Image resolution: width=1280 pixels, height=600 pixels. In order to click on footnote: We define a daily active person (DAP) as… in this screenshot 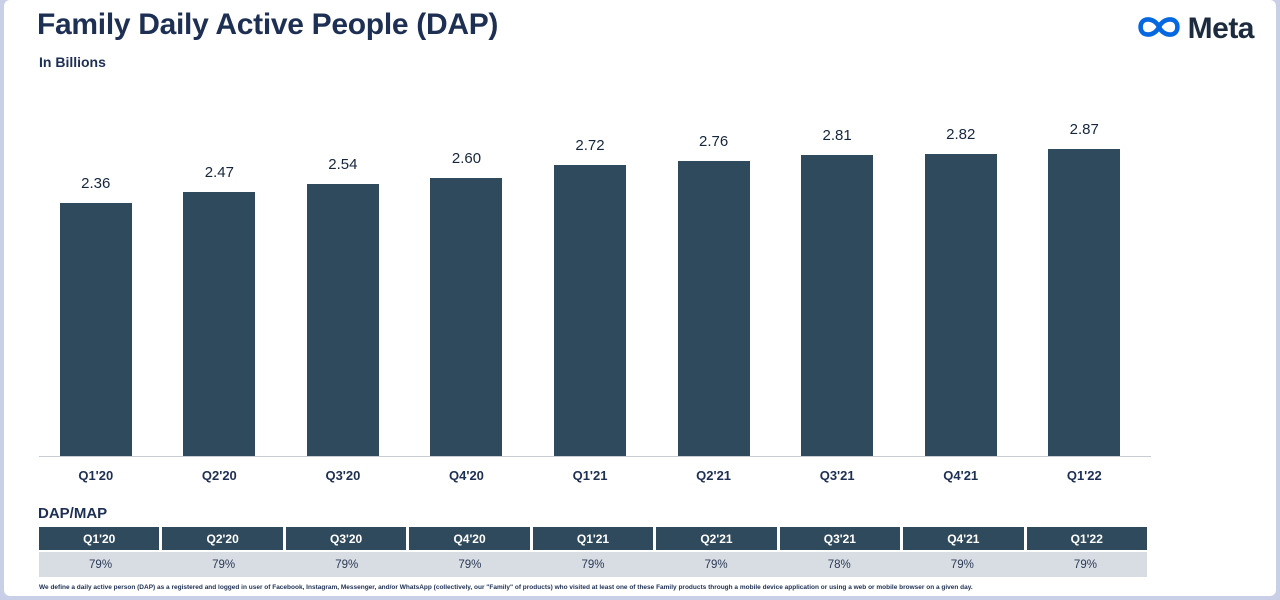, I will do `click(506, 587)`.